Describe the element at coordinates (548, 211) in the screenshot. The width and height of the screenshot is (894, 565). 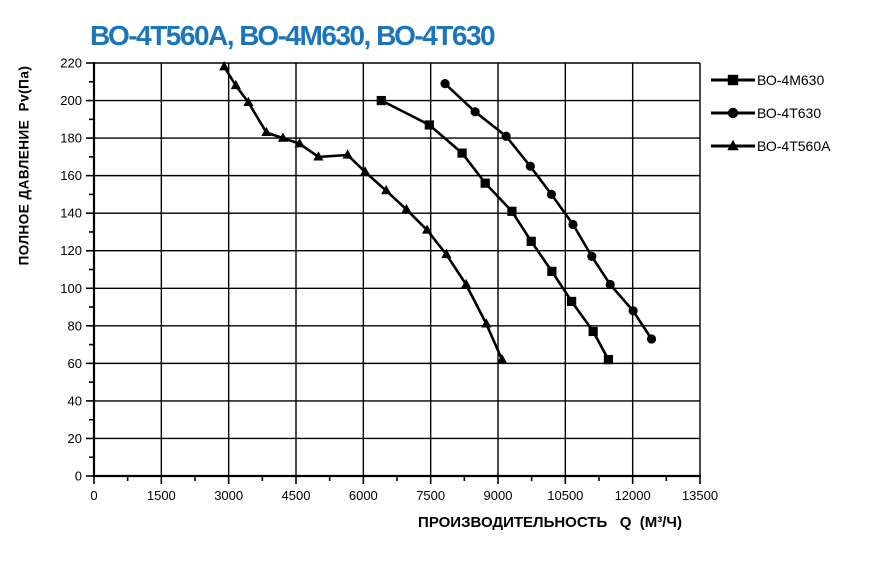
I see `series-1-line` at that location.